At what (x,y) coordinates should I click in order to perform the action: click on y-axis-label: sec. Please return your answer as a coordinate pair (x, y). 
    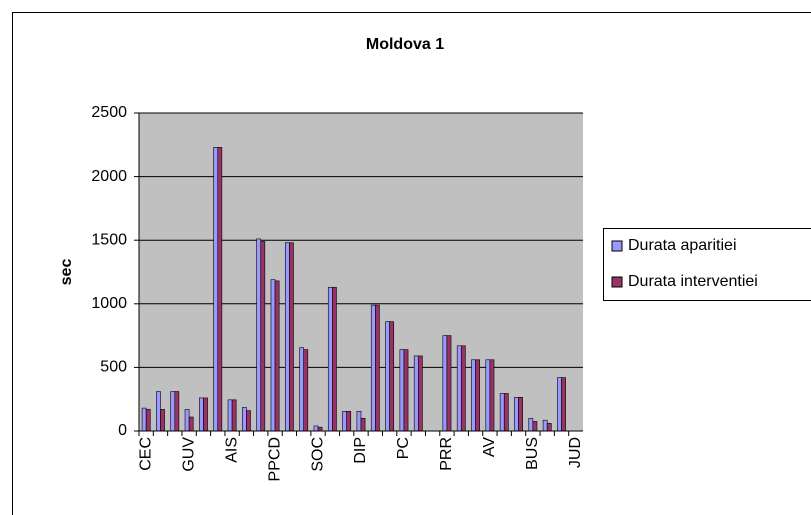
    Looking at the image, I should click on (66, 272).